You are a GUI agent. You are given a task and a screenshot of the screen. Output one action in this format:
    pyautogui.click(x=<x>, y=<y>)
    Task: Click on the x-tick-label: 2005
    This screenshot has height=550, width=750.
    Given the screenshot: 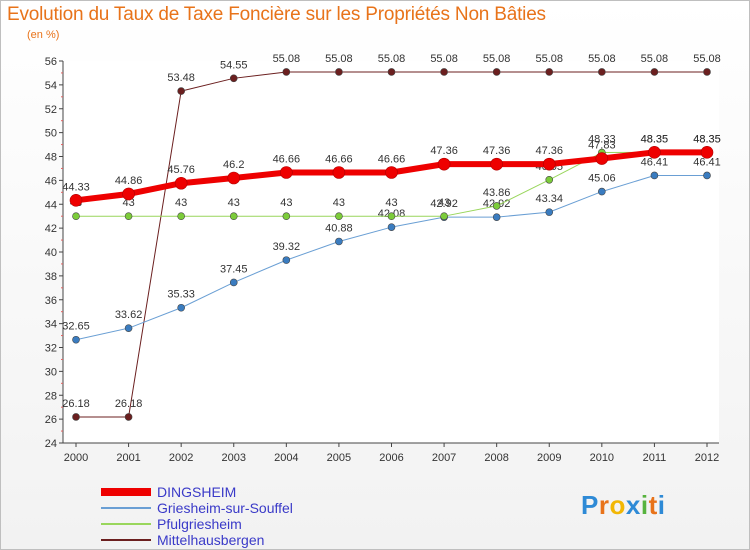 What is the action you would take?
    pyautogui.click(x=339, y=458)
    